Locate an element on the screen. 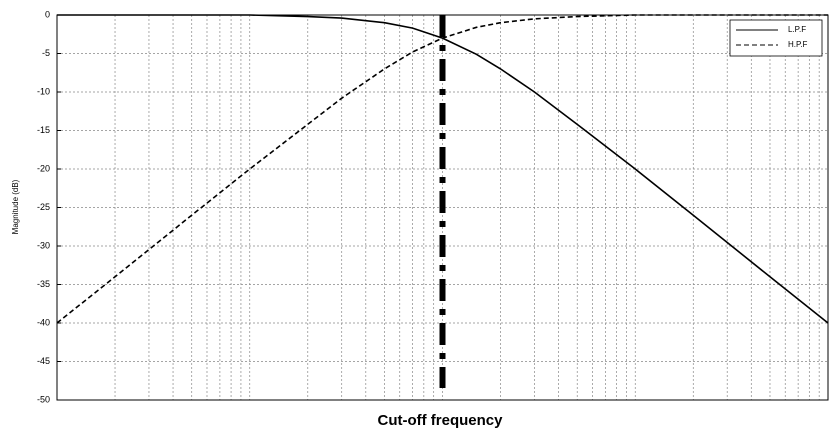 Image resolution: width=836 pixels, height=439 pixels. y-tick-label: -5 is located at coordinates (46, 53).